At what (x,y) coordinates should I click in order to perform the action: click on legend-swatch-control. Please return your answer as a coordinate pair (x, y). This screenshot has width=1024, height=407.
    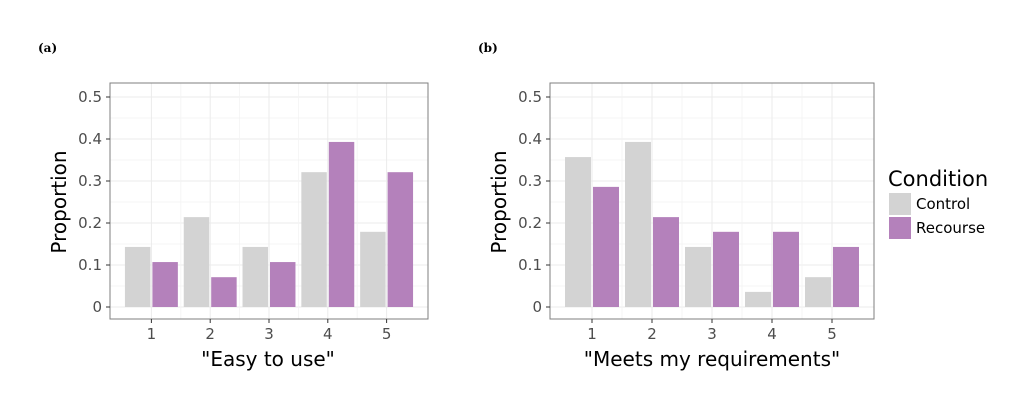
    Looking at the image, I should click on (900, 204).